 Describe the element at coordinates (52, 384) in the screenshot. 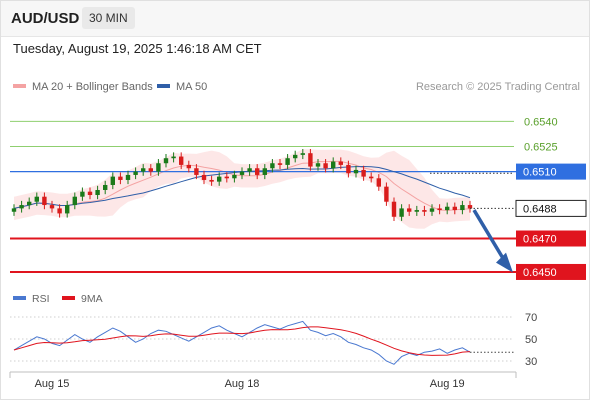

I see `x-axis-label: Aug 15` at that location.